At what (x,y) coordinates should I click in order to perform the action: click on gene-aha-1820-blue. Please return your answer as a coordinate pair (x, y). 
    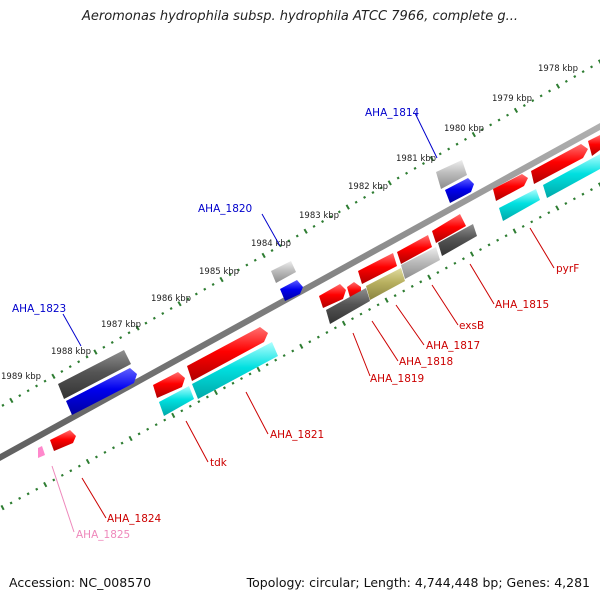
    Looking at the image, I should click on (291, 290).